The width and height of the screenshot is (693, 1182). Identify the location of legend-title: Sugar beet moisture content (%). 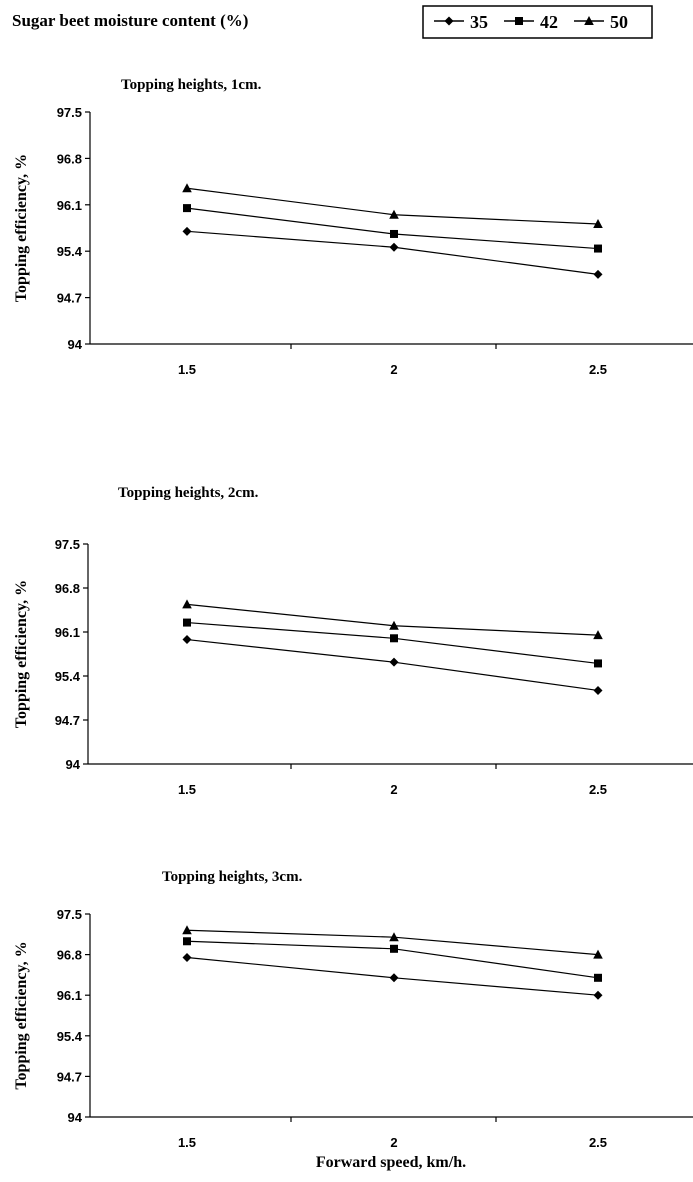
(130, 20).